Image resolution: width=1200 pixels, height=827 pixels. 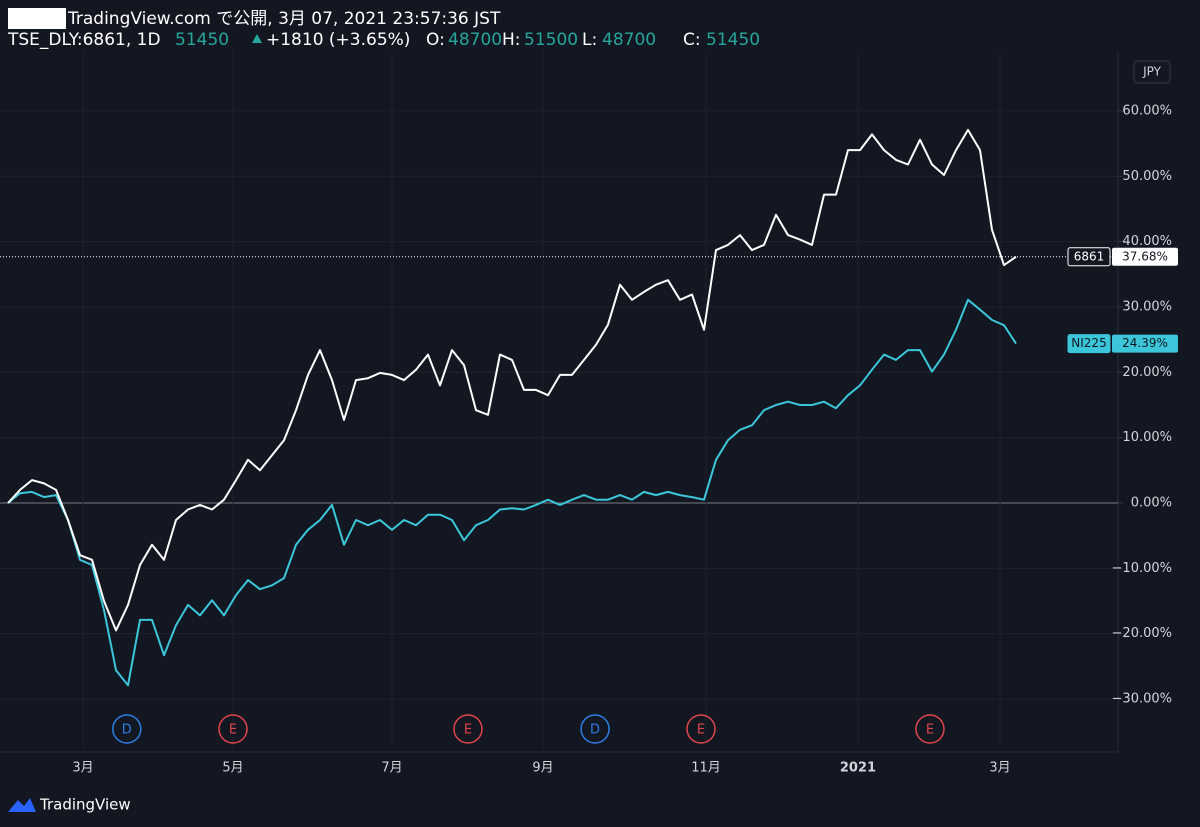 I want to click on open-label: O:, so click(x=435, y=40).